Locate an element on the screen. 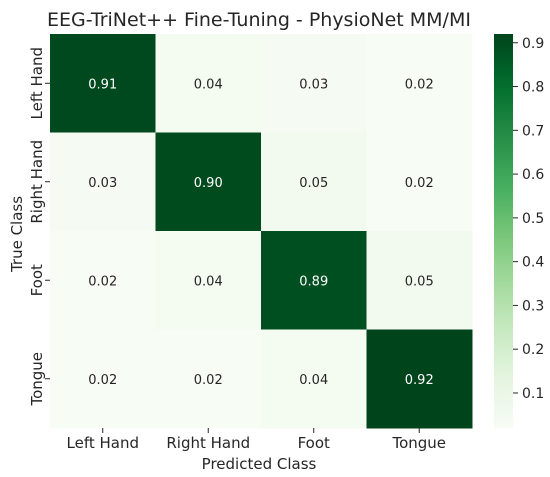  x-axis-label: Predicted Class is located at coordinates (259, 464).